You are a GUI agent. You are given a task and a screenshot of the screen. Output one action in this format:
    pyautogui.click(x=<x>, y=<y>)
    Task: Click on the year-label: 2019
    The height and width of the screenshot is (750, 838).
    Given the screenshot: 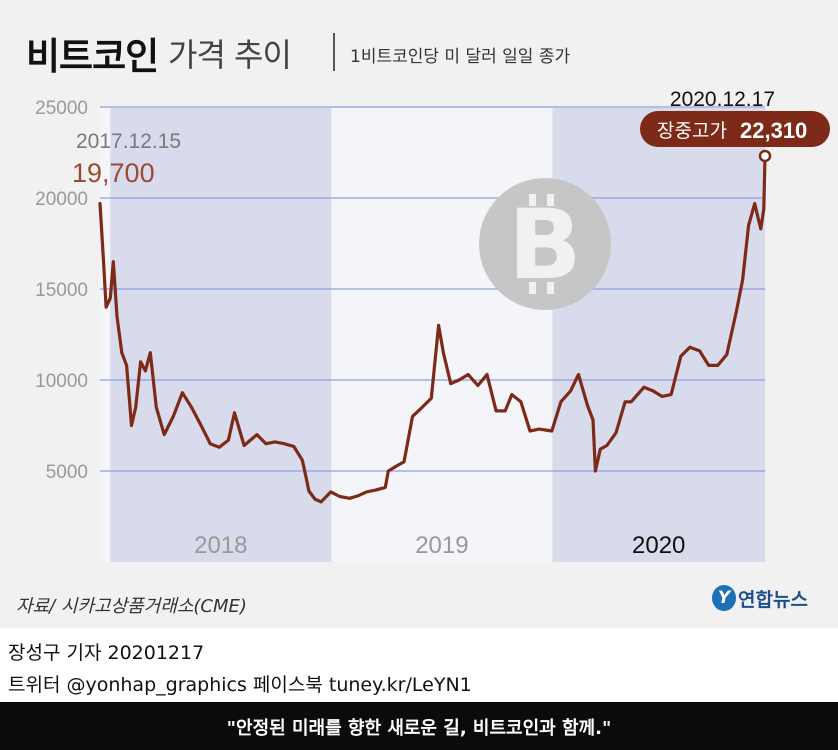 What is the action you would take?
    pyautogui.click(x=441, y=545)
    